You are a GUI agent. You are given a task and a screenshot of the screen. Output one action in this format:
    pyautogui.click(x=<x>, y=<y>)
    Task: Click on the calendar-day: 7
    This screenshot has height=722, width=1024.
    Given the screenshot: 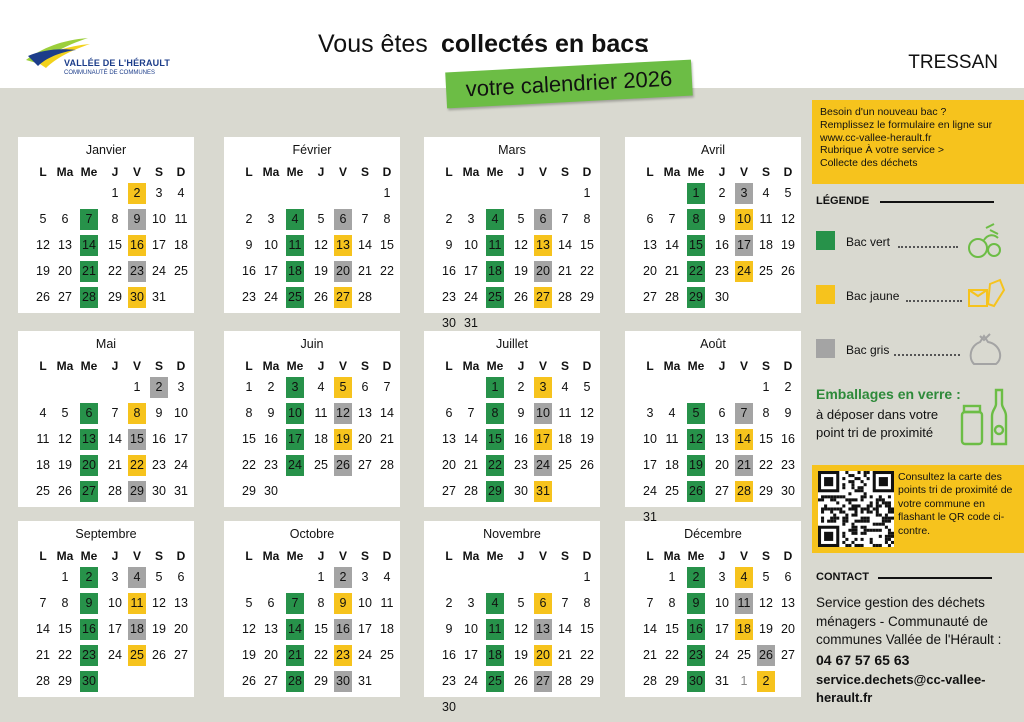 What is the action you would take?
    pyautogui.click(x=471, y=413)
    